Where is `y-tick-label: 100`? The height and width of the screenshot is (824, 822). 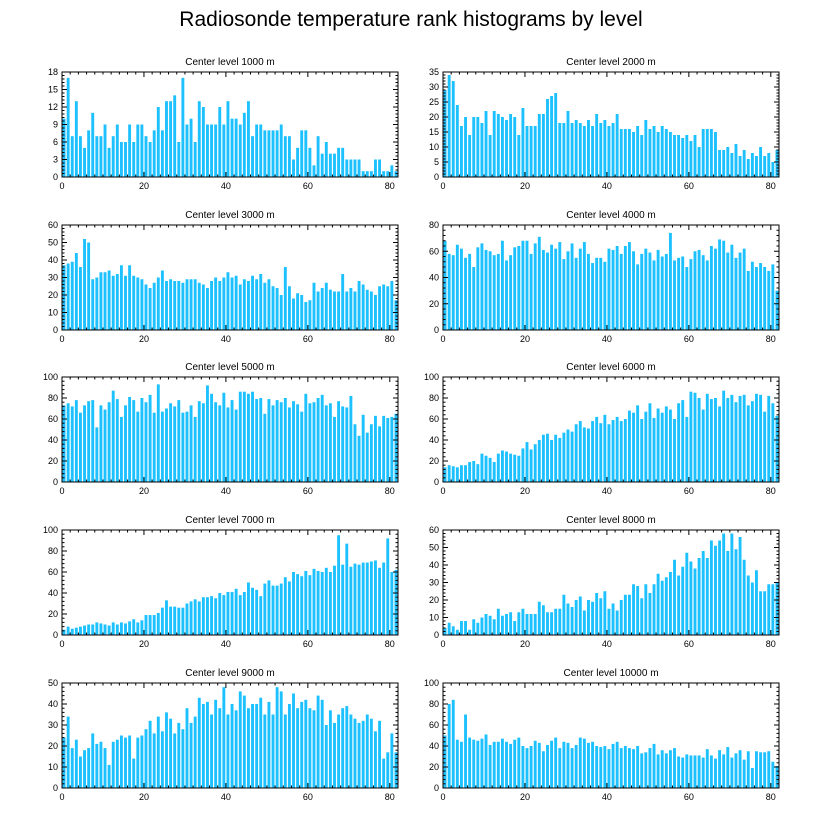
y-tick-label: 100 is located at coordinates (431, 683).